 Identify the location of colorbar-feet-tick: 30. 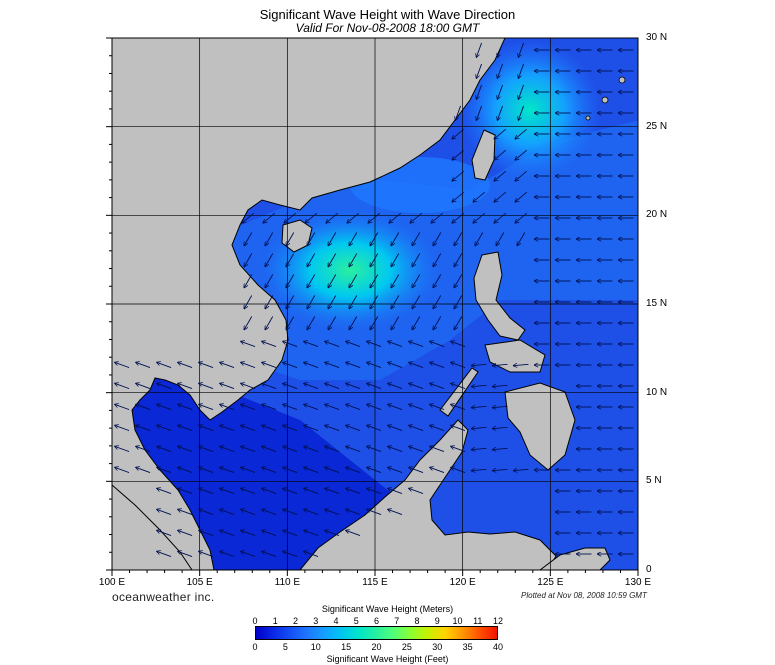
(437, 647).